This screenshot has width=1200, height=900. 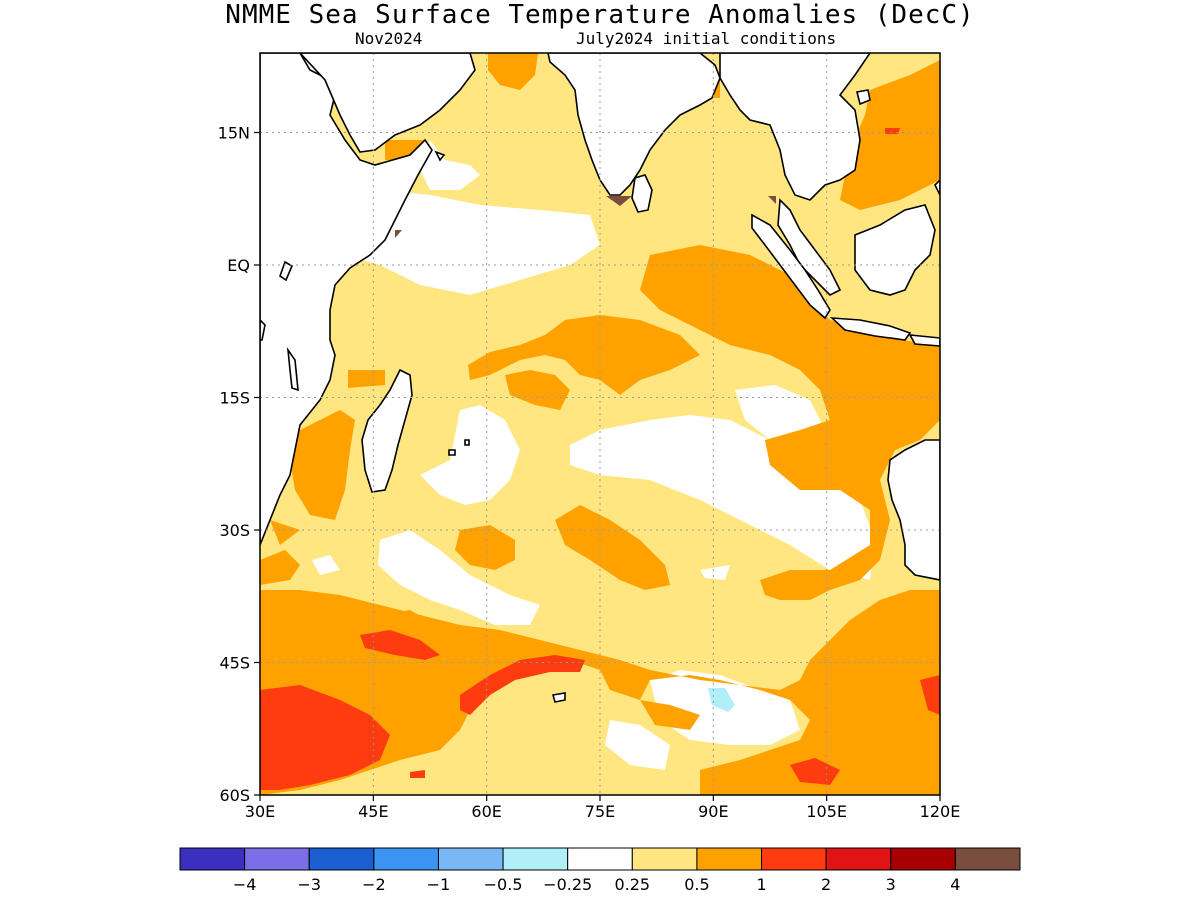 I want to click on y-tick-label: 30S, so click(x=234, y=530).